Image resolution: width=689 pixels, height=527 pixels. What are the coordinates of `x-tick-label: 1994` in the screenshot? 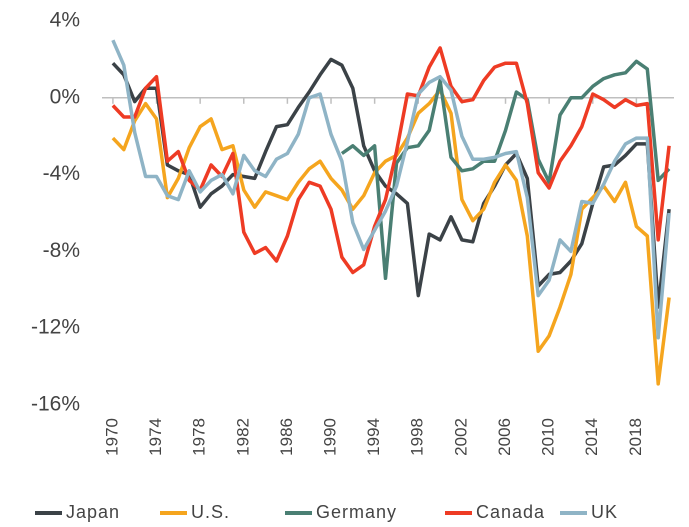 It's located at (373, 437).